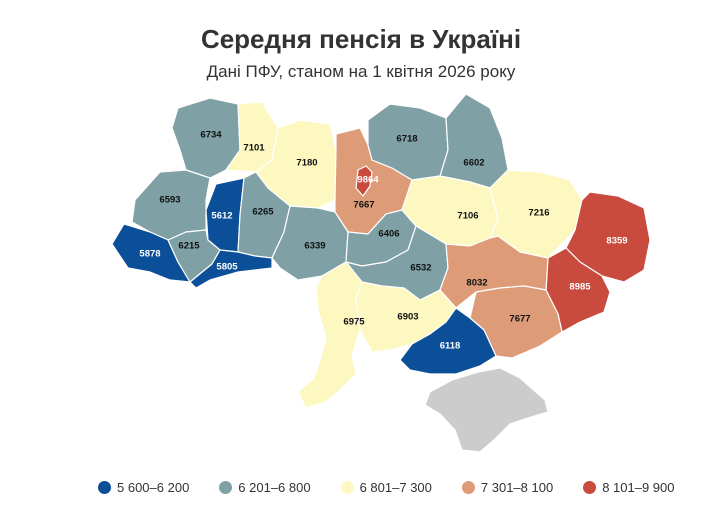 The image size is (722, 505). What do you see at coordinates (476, 283) in the screenshot?
I see `label-dnipropetrovsk: 8032` at bounding box center [476, 283].